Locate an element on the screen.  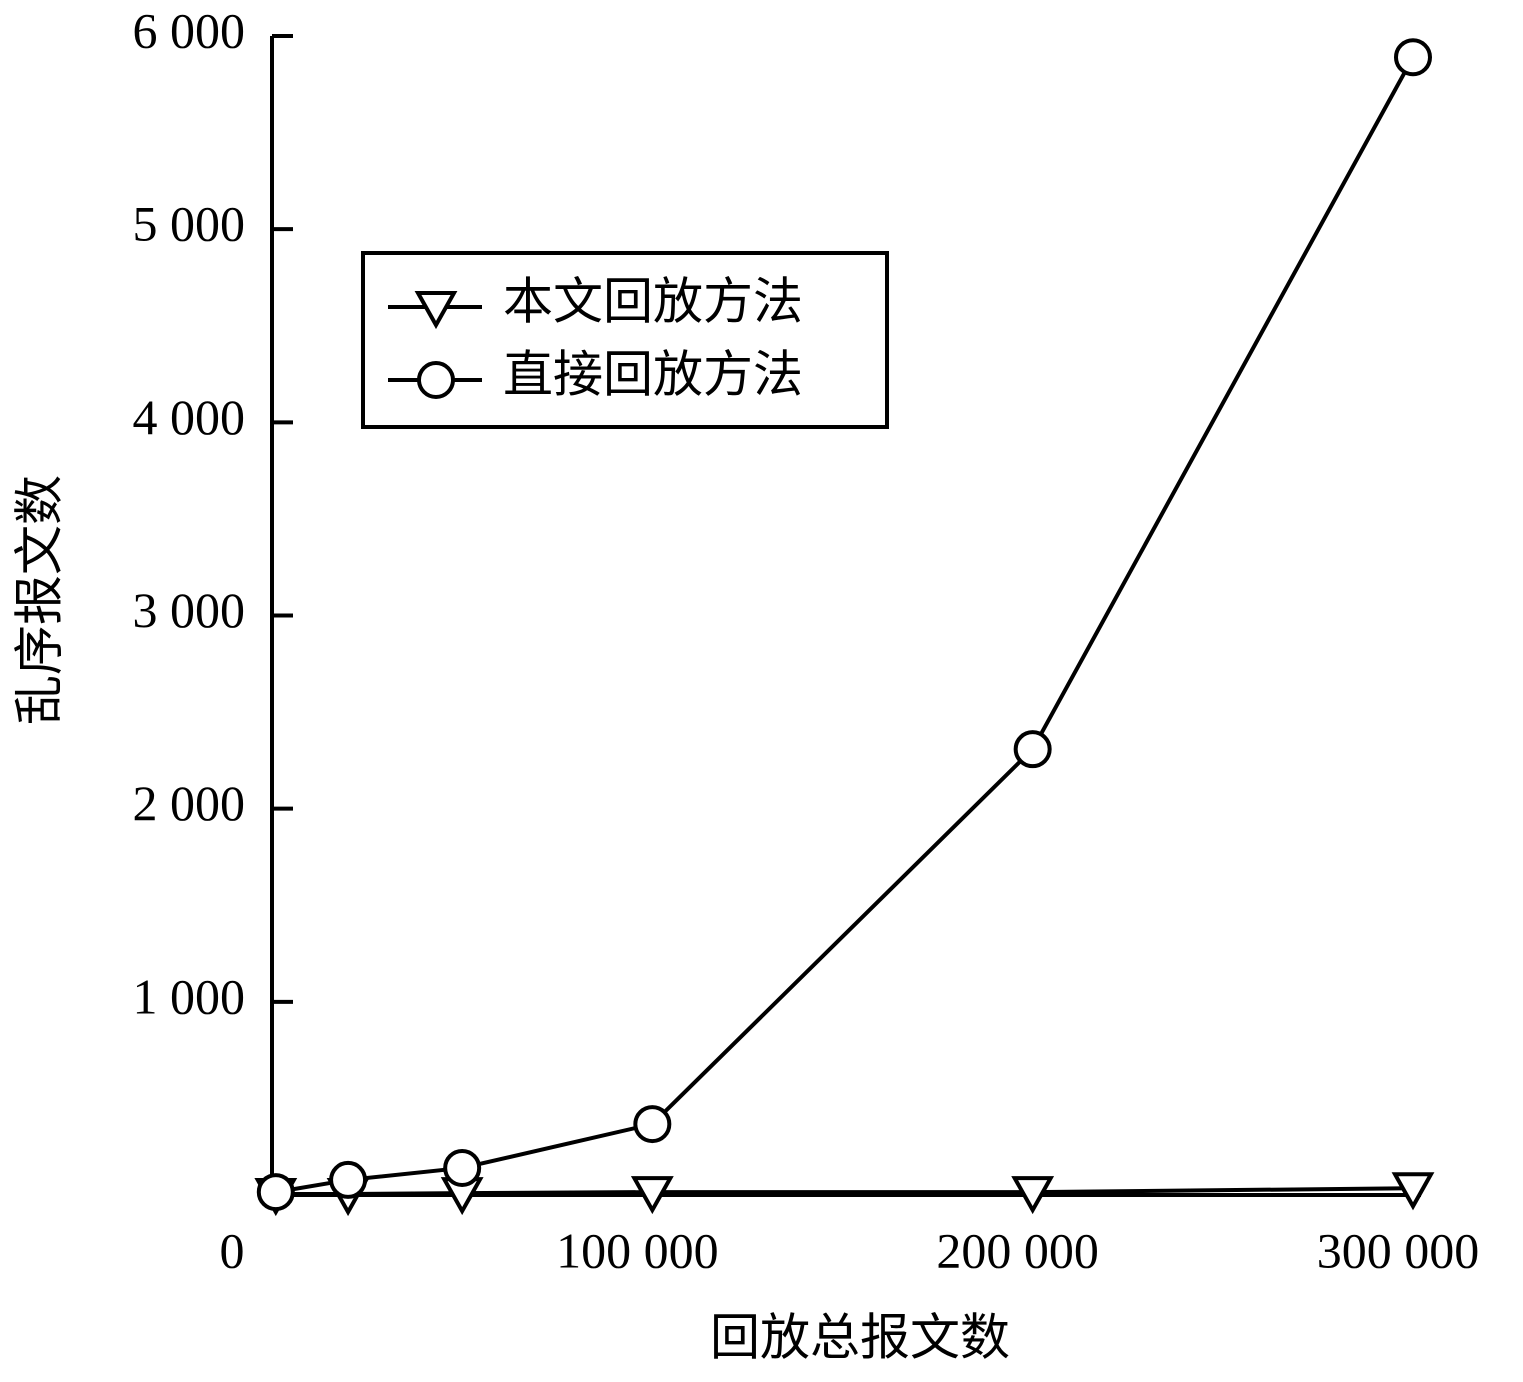
x-axis-title: 回放总报文数 is located at coordinates (860, 1337).